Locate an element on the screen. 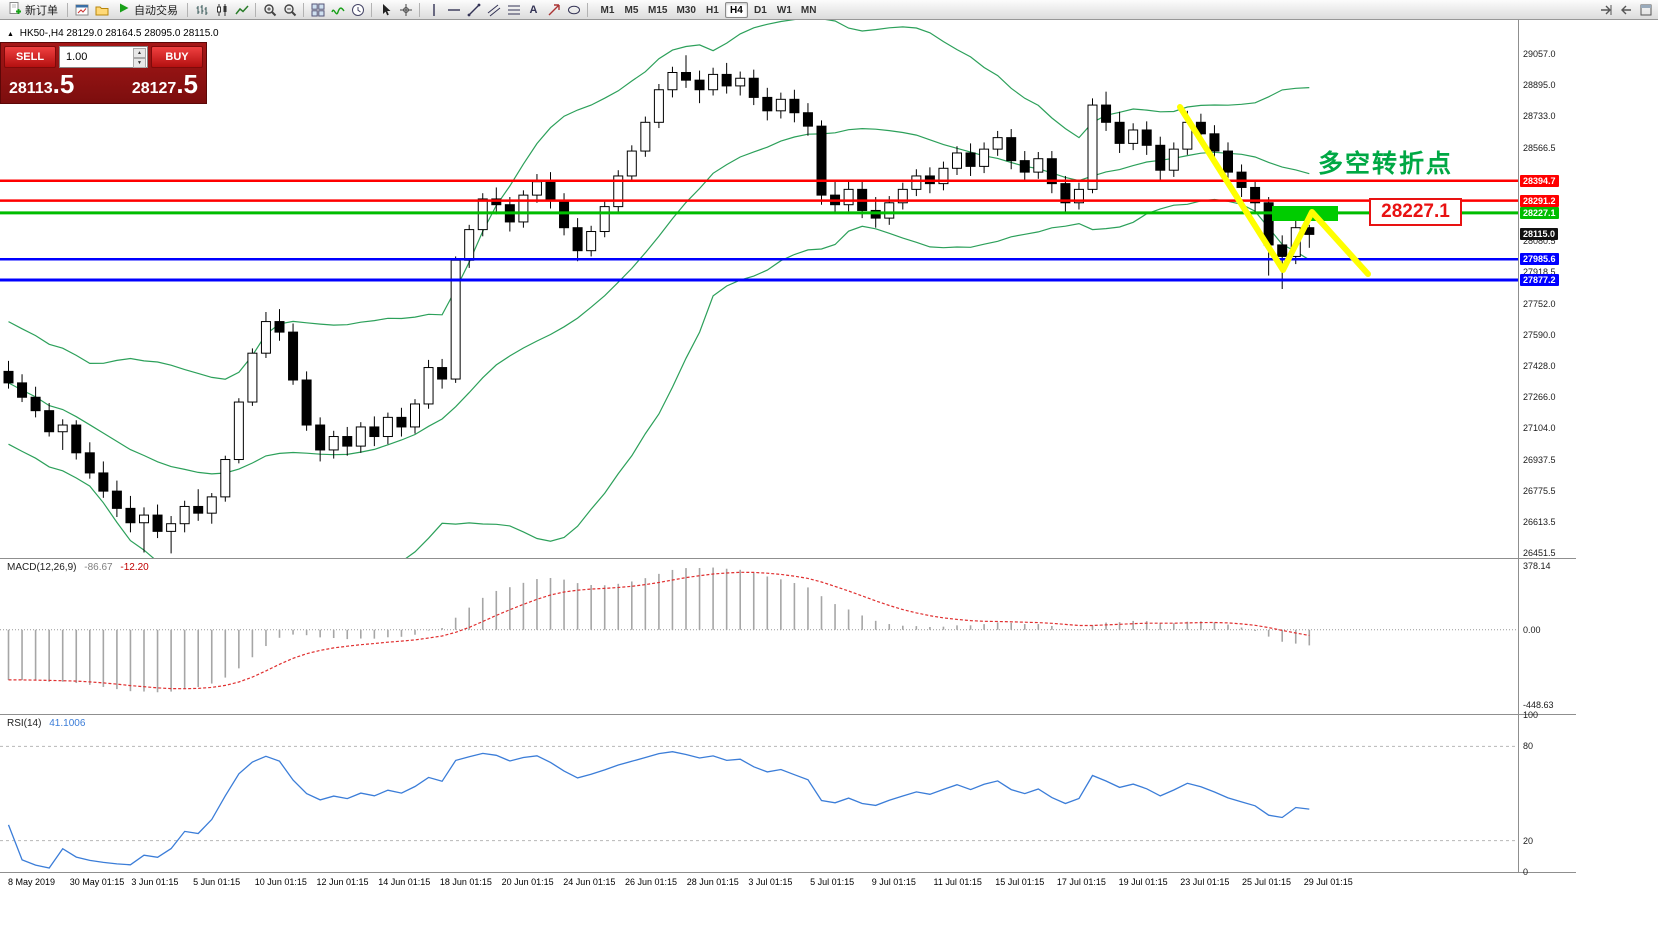  price-tick-label: 29057.0 is located at coordinates (1539, 54).